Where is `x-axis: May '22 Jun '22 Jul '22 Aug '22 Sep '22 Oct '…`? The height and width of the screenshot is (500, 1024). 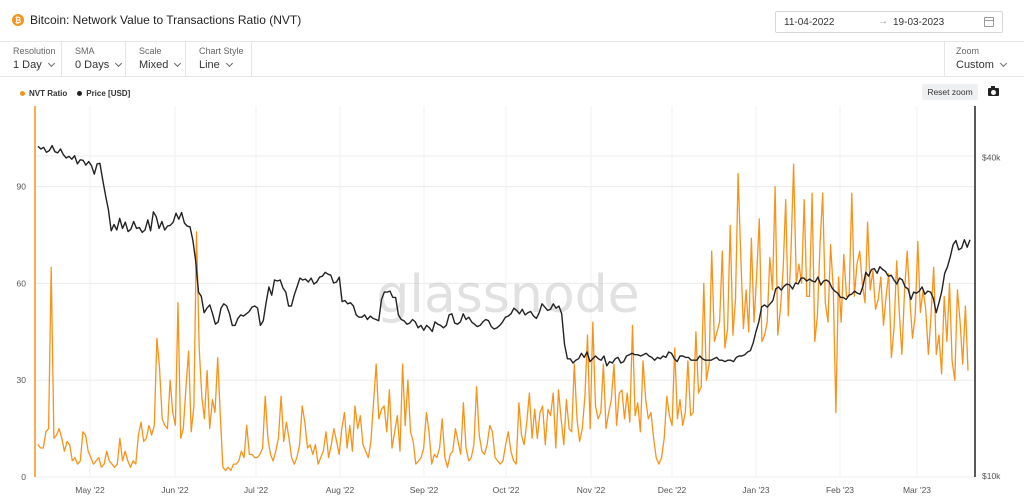
x-axis: May '22 Jun '22 Jul '22 Aug '22 Sep '22 Oct '… is located at coordinates (503, 490).